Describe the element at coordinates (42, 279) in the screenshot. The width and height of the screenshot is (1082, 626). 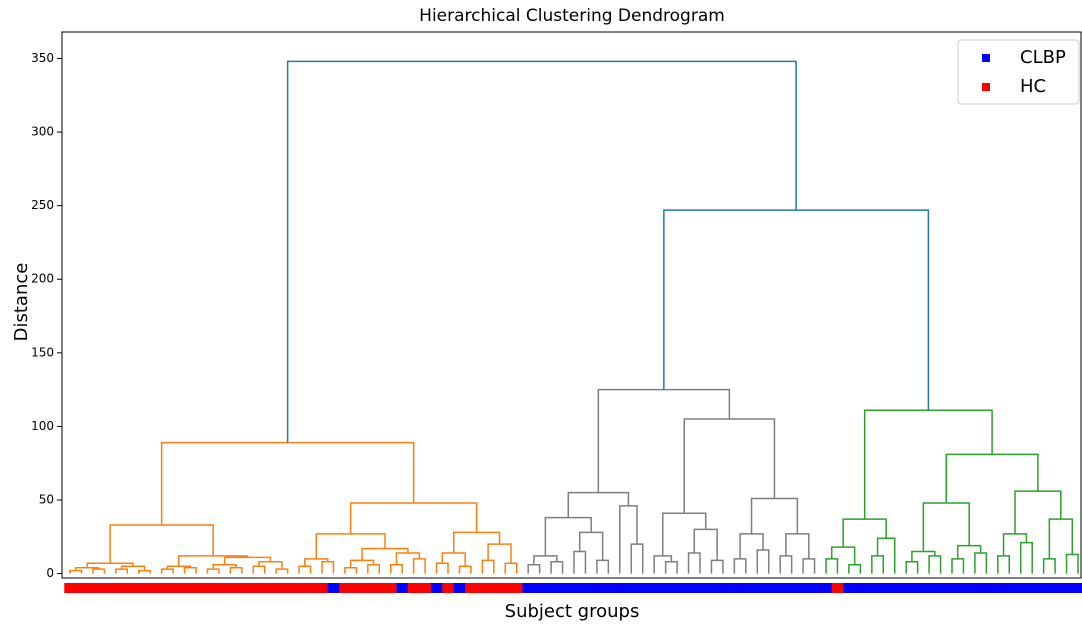
I see `y-tick-label: 200` at that location.